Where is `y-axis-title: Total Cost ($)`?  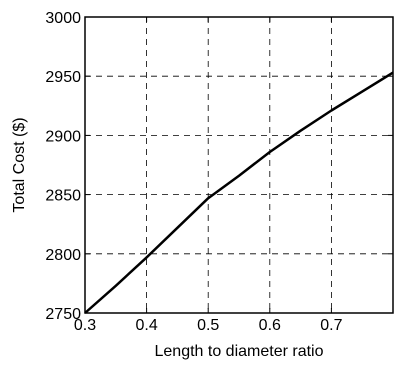
y-axis-title: Total Cost ($) is located at coordinates (19, 164).